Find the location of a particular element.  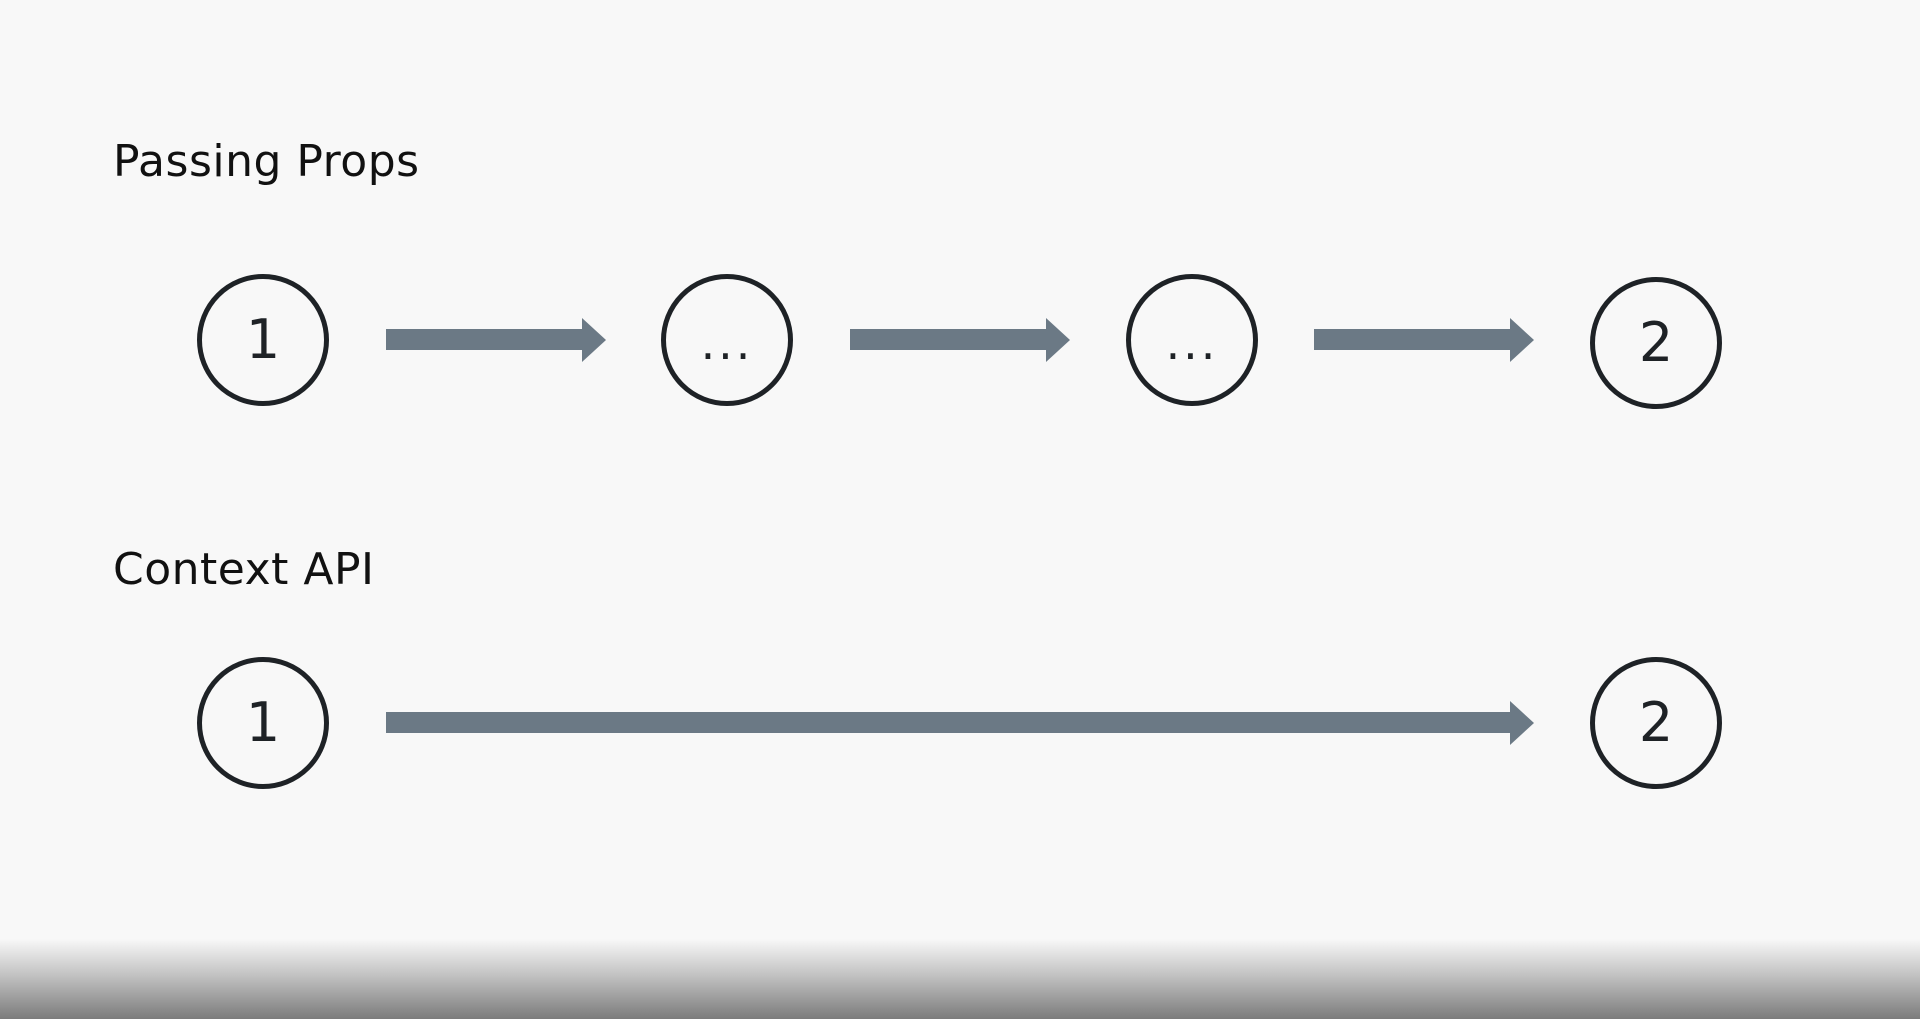

props-node-4-label: 2 is located at coordinates (1656, 342).